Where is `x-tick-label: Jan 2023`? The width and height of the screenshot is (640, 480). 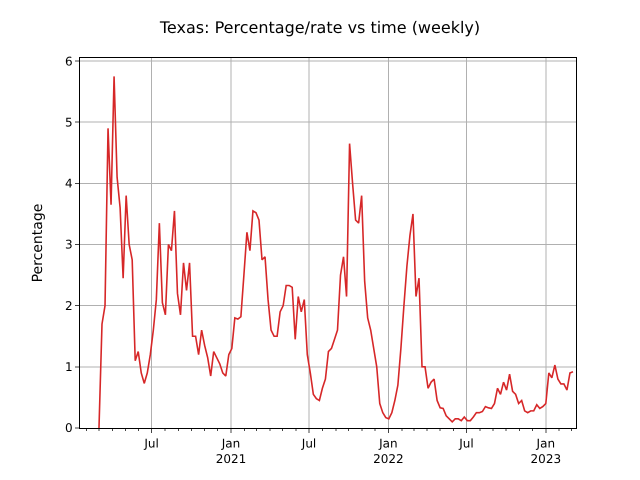
x-tick-label: Jan 2023 is located at coordinates (546, 451).